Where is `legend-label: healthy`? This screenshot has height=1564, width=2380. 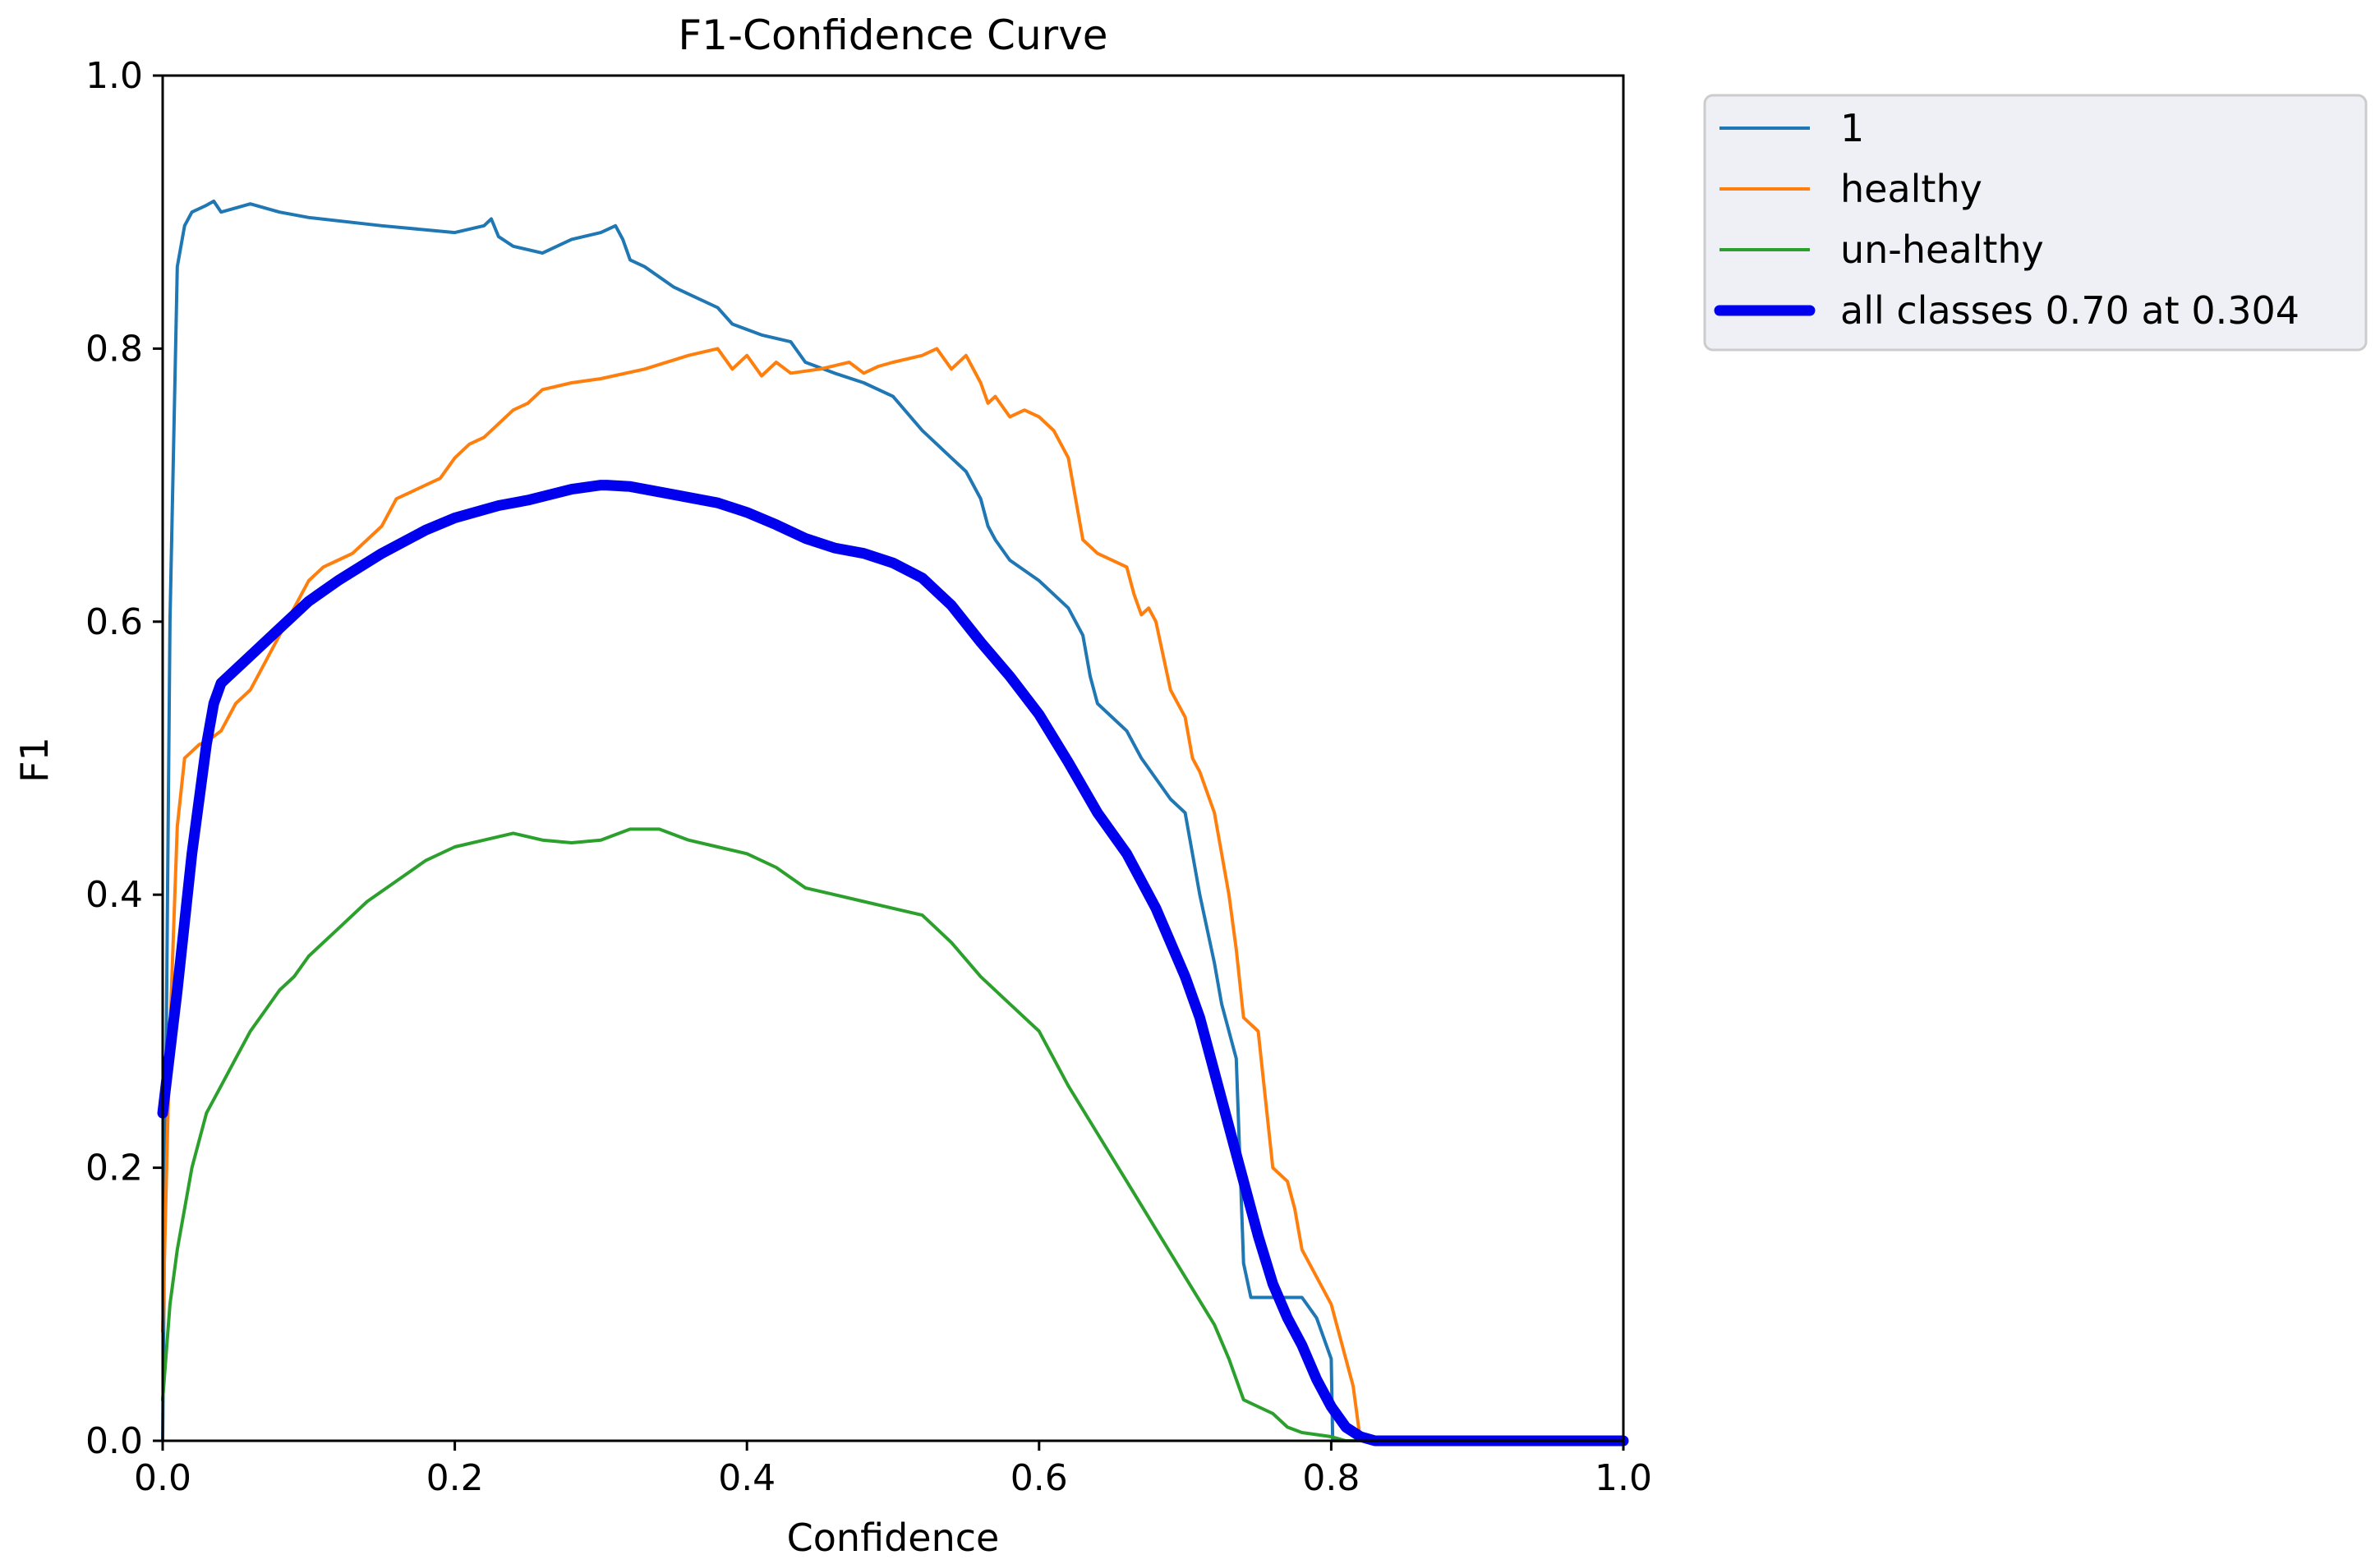
legend-label: healthy is located at coordinates (1911, 189).